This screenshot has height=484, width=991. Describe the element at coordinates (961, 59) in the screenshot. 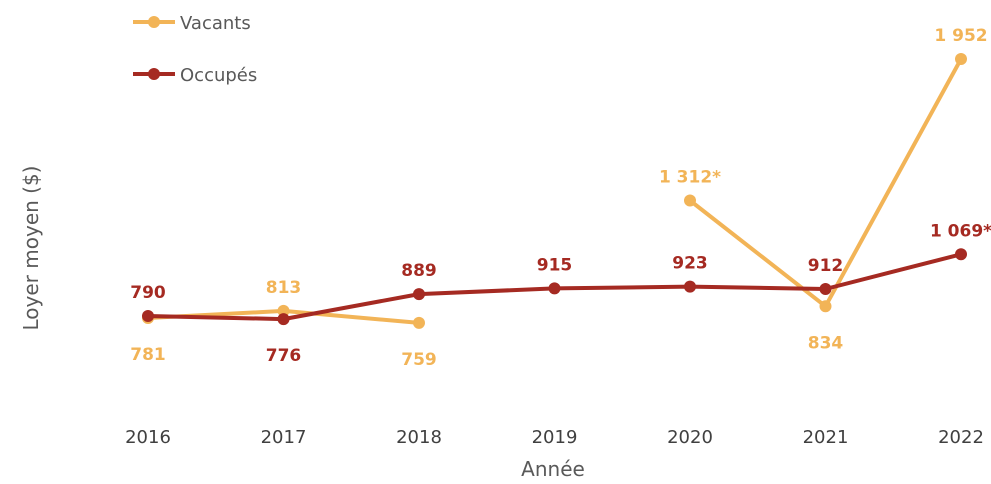

I see `data-point-vacants-2022` at that location.